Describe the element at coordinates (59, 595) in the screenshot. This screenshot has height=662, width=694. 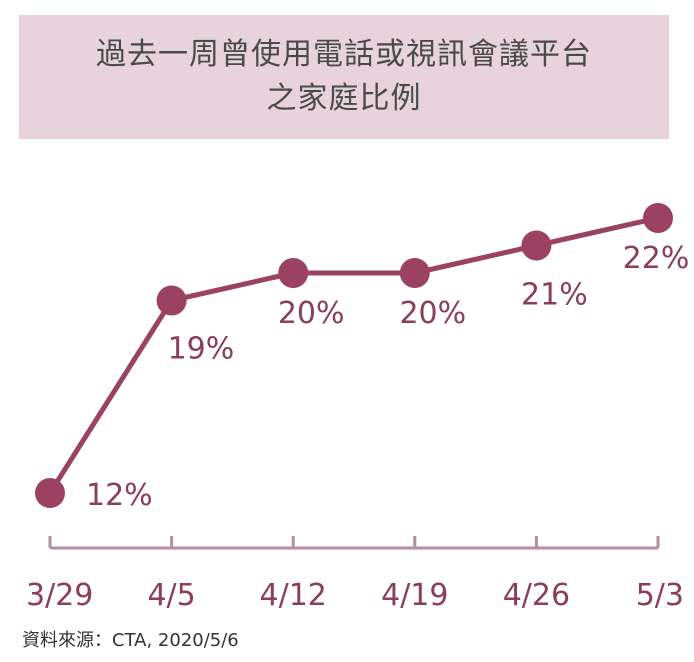
I see `x-tick-label-0: 3/29` at that location.